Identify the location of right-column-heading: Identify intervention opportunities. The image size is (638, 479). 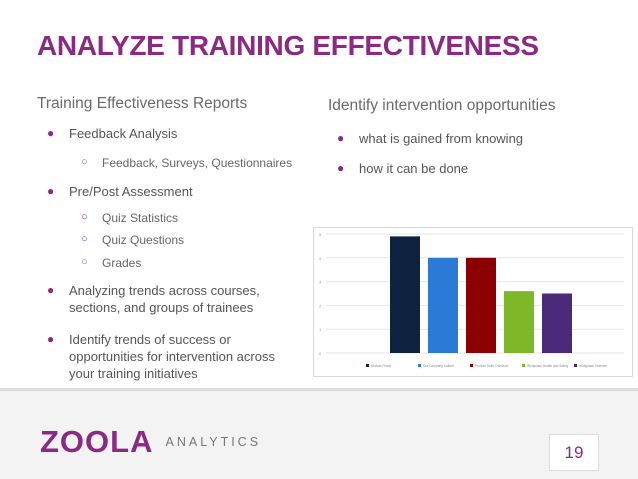
(442, 105).